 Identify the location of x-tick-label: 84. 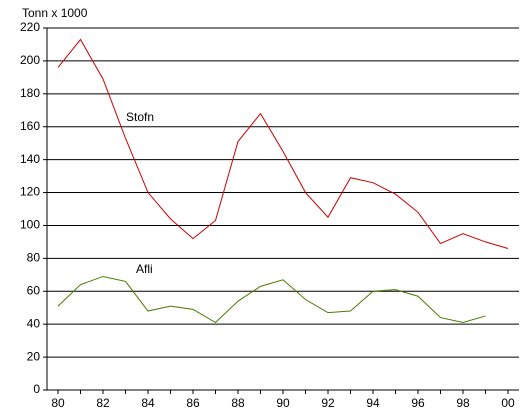
(148, 403).